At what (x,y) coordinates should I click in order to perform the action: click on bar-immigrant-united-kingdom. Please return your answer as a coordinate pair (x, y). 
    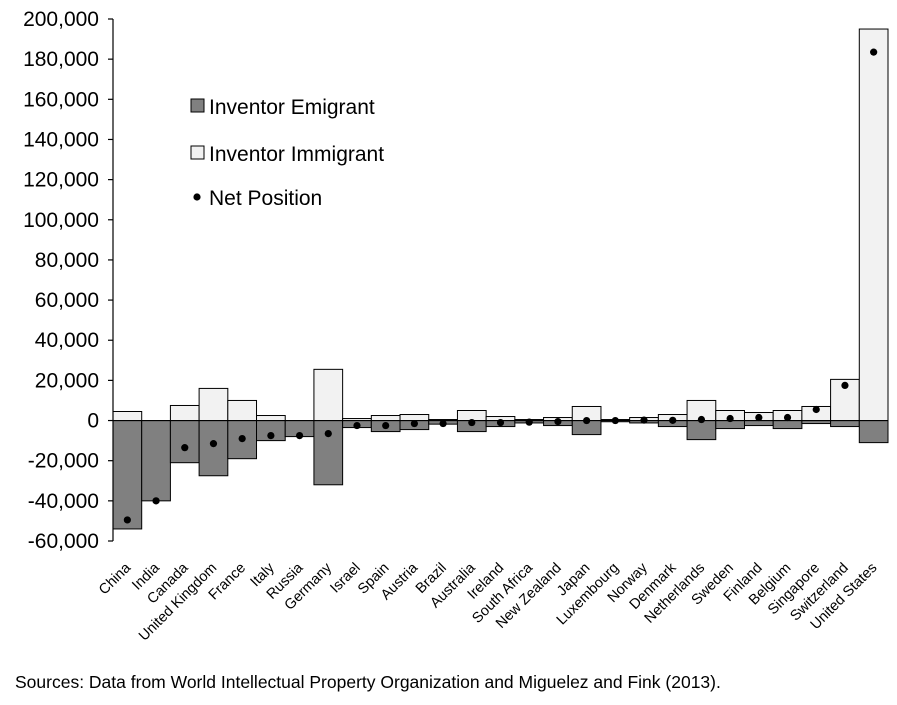
    Looking at the image, I should click on (213, 404).